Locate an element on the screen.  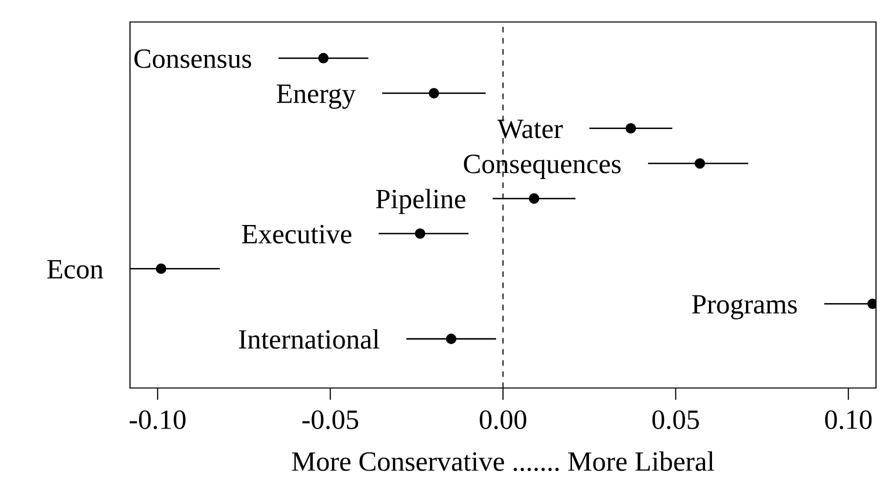
x-tick-label: -0.10 is located at coordinates (158, 420).